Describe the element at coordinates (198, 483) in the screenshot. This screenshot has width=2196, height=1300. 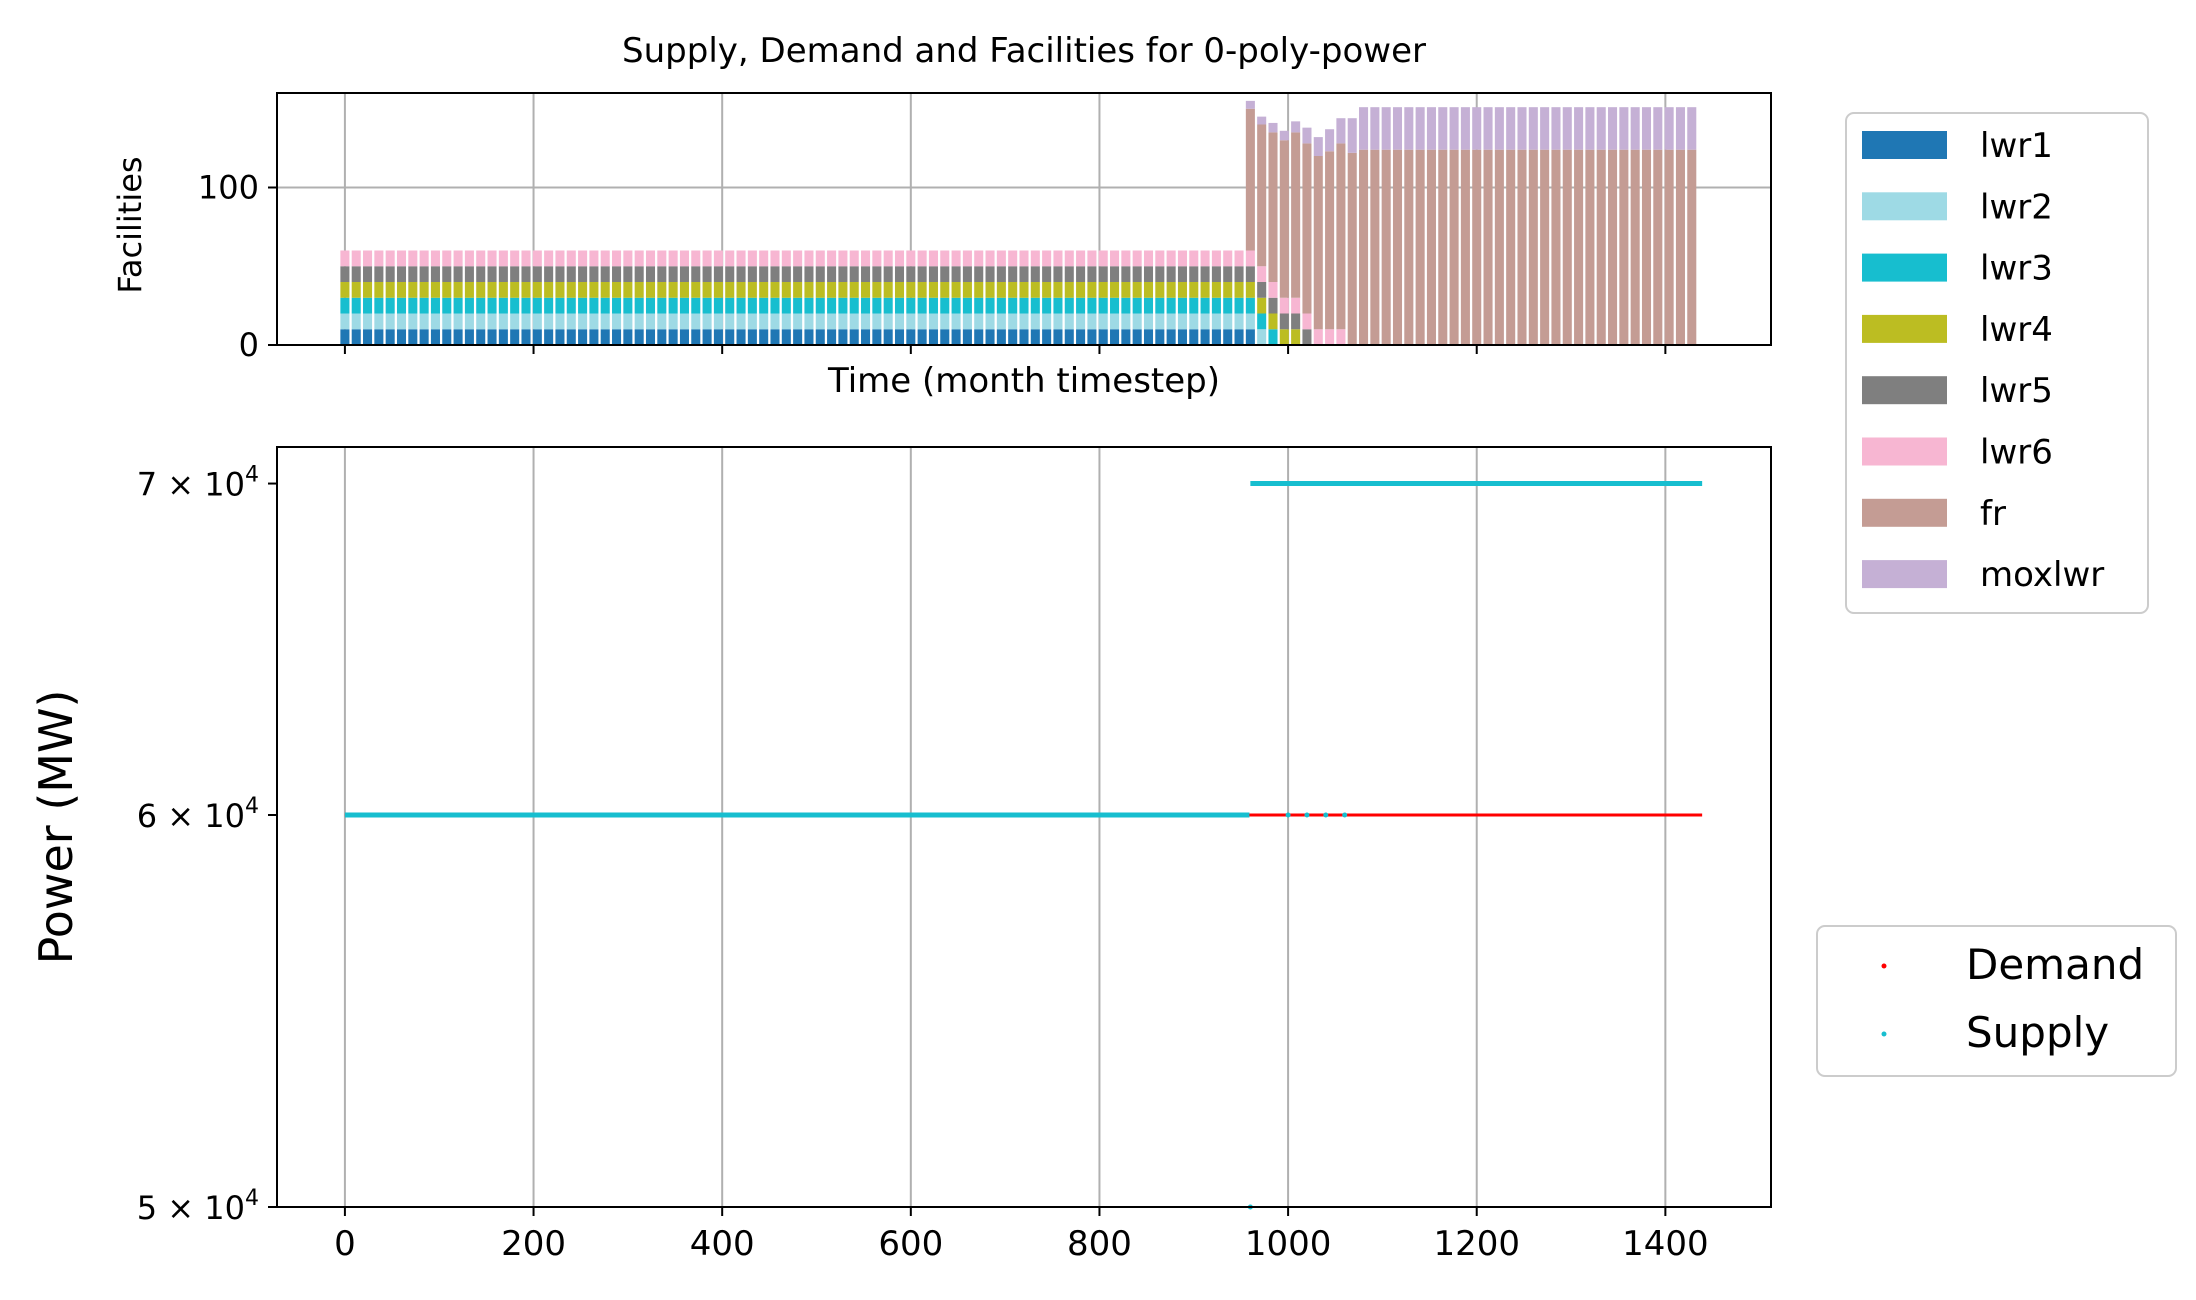
I see `power-y-tick-label: 7 × 104` at that location.